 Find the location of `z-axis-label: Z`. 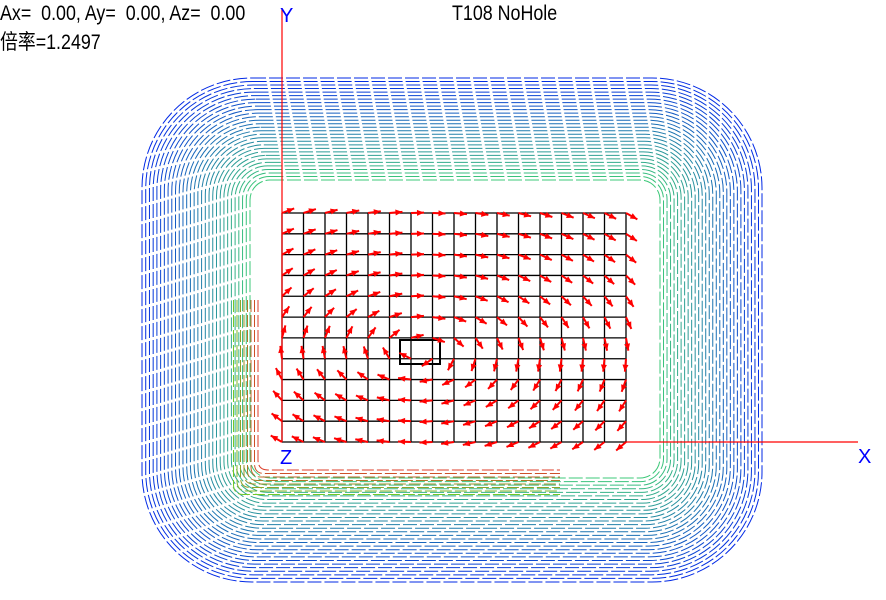

z-axis-label: Z is located at coordinates (286, 458).